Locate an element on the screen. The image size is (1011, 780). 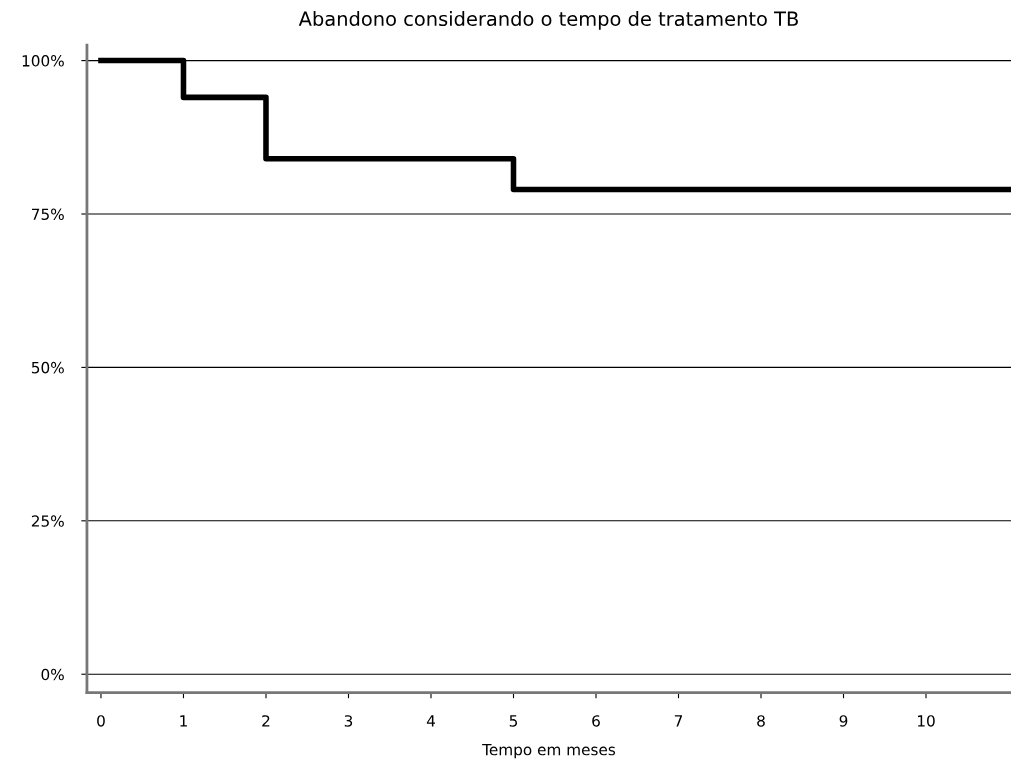
x-tick-label: 4 is located at coordinates (430, 721).